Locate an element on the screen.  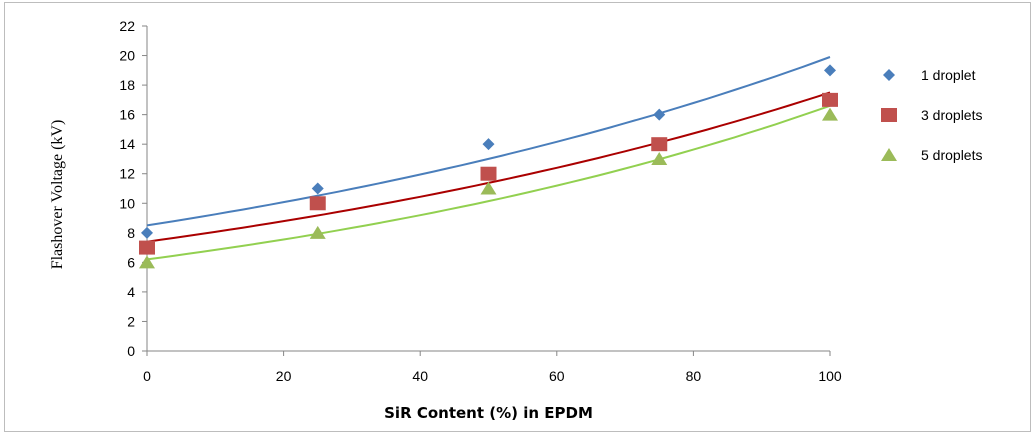
y-tick-label: 2 is located at coordinates (131, 321).